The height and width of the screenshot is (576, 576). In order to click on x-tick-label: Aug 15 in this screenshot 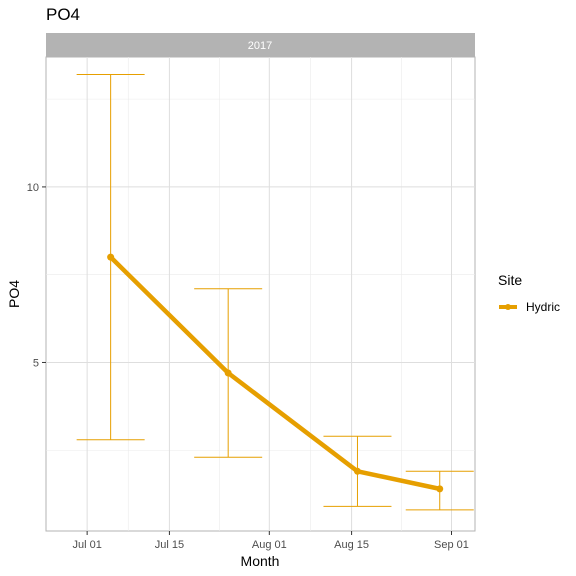, I will do `click(351, 545)`.